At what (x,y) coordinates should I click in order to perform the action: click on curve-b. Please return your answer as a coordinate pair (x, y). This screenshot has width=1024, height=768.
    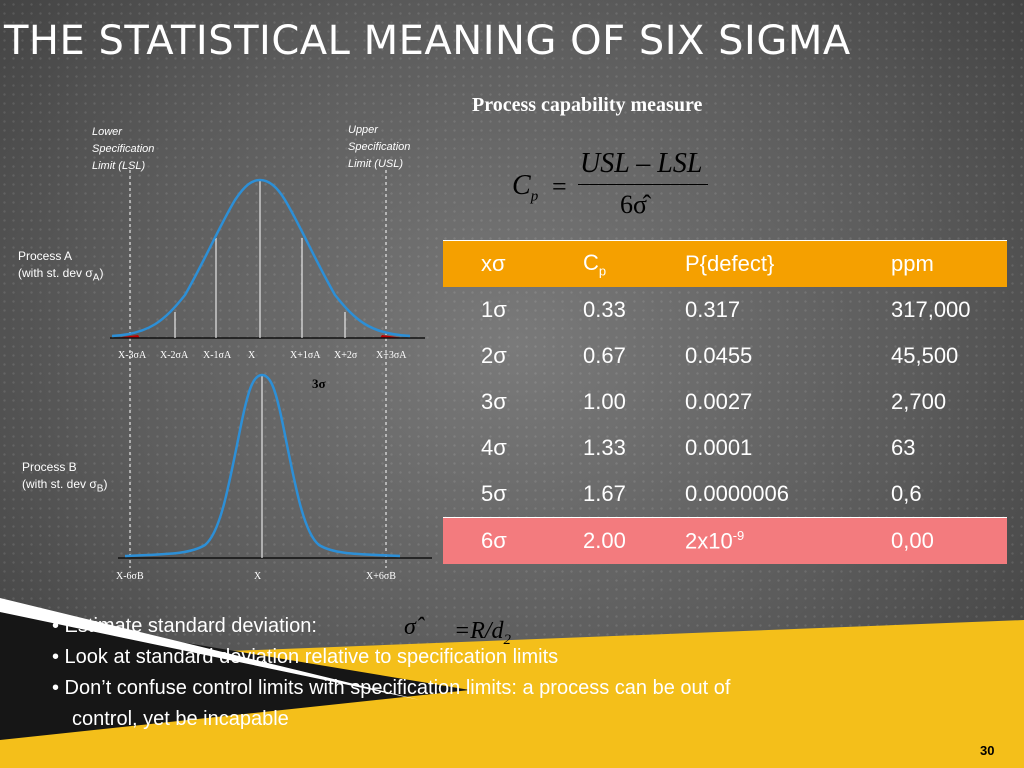
    Looking at the image, I should click on (262, 465).